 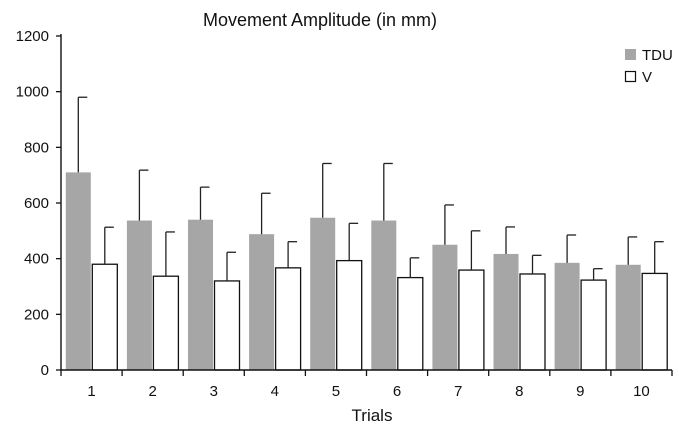 I want to click on x-tick-label-6: 6, so click(x=397, y=391).